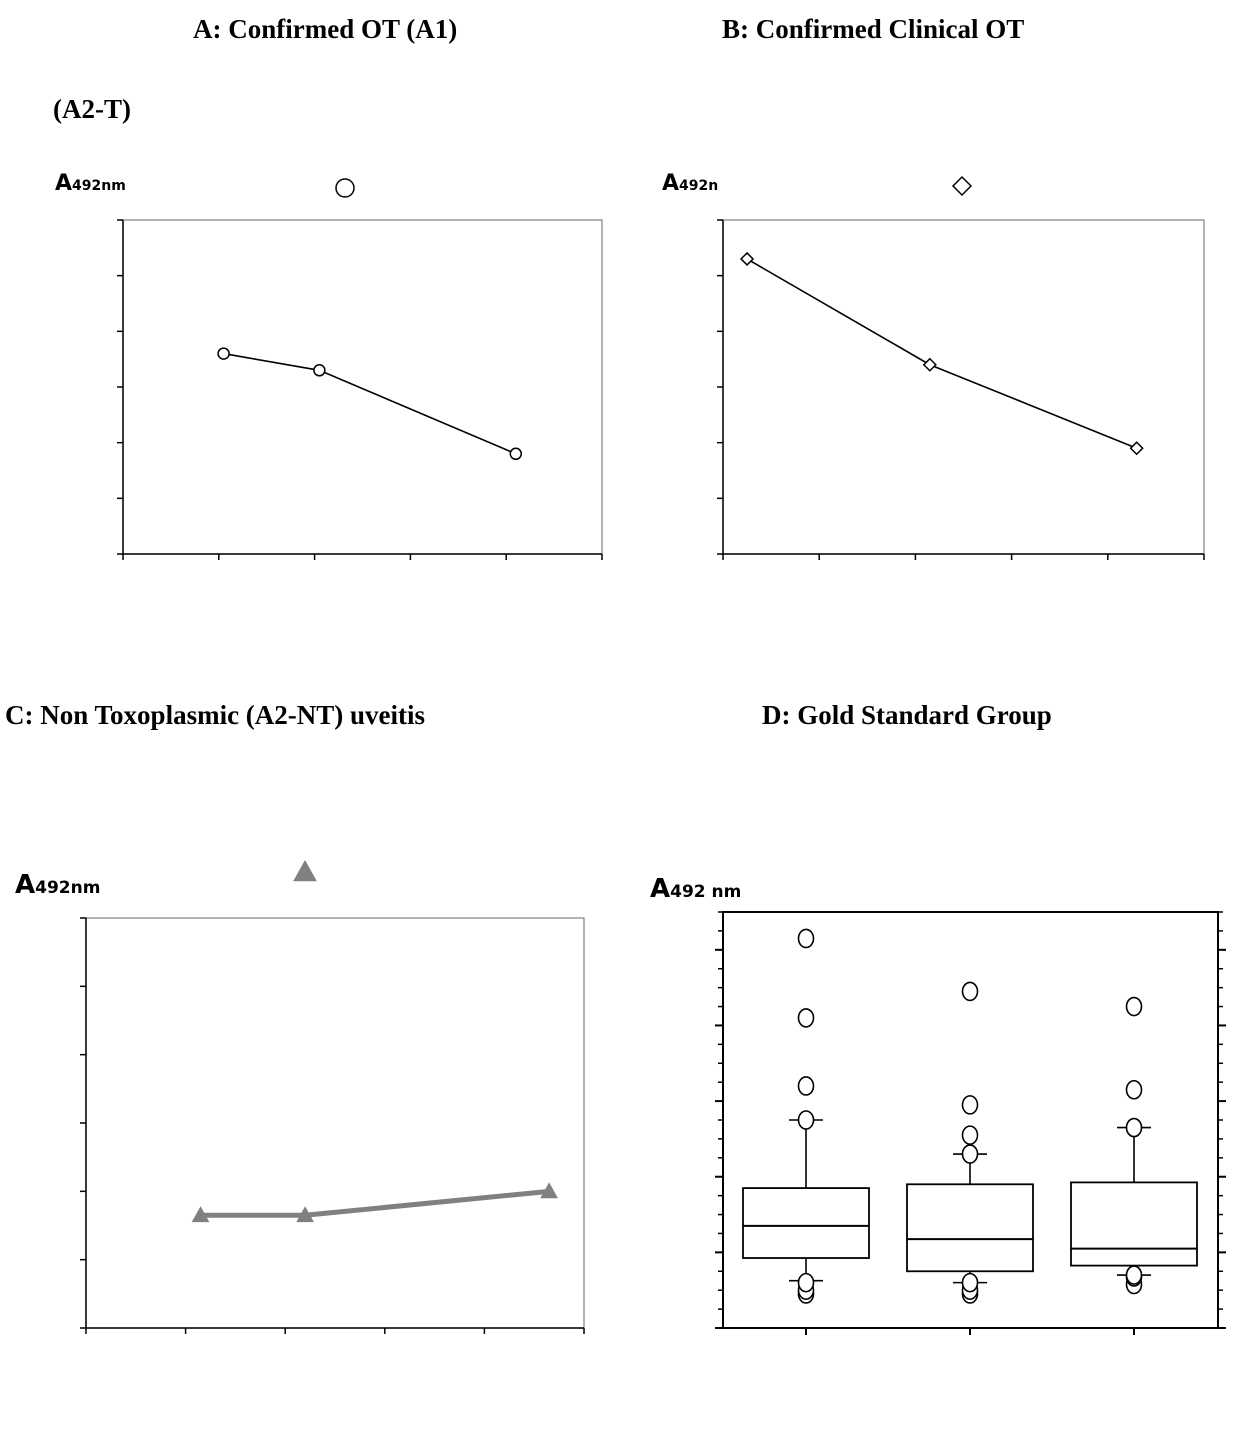 Image resolution: width=1244 pixels, height=1434 pixels. What do you see at coordinates (698, 186) in the screenshot?
I see `y-axis-label-subscript: 492n` at bounding box center [698, 186].